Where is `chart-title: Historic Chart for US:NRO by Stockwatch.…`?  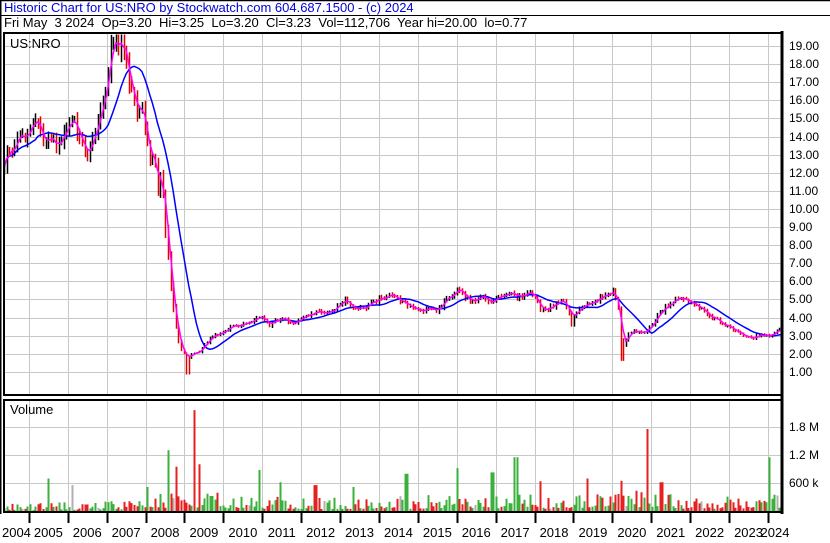
chart-title: Historic Chart for US:NRO by Stockwatch.… is located at coordinates (209, 7).